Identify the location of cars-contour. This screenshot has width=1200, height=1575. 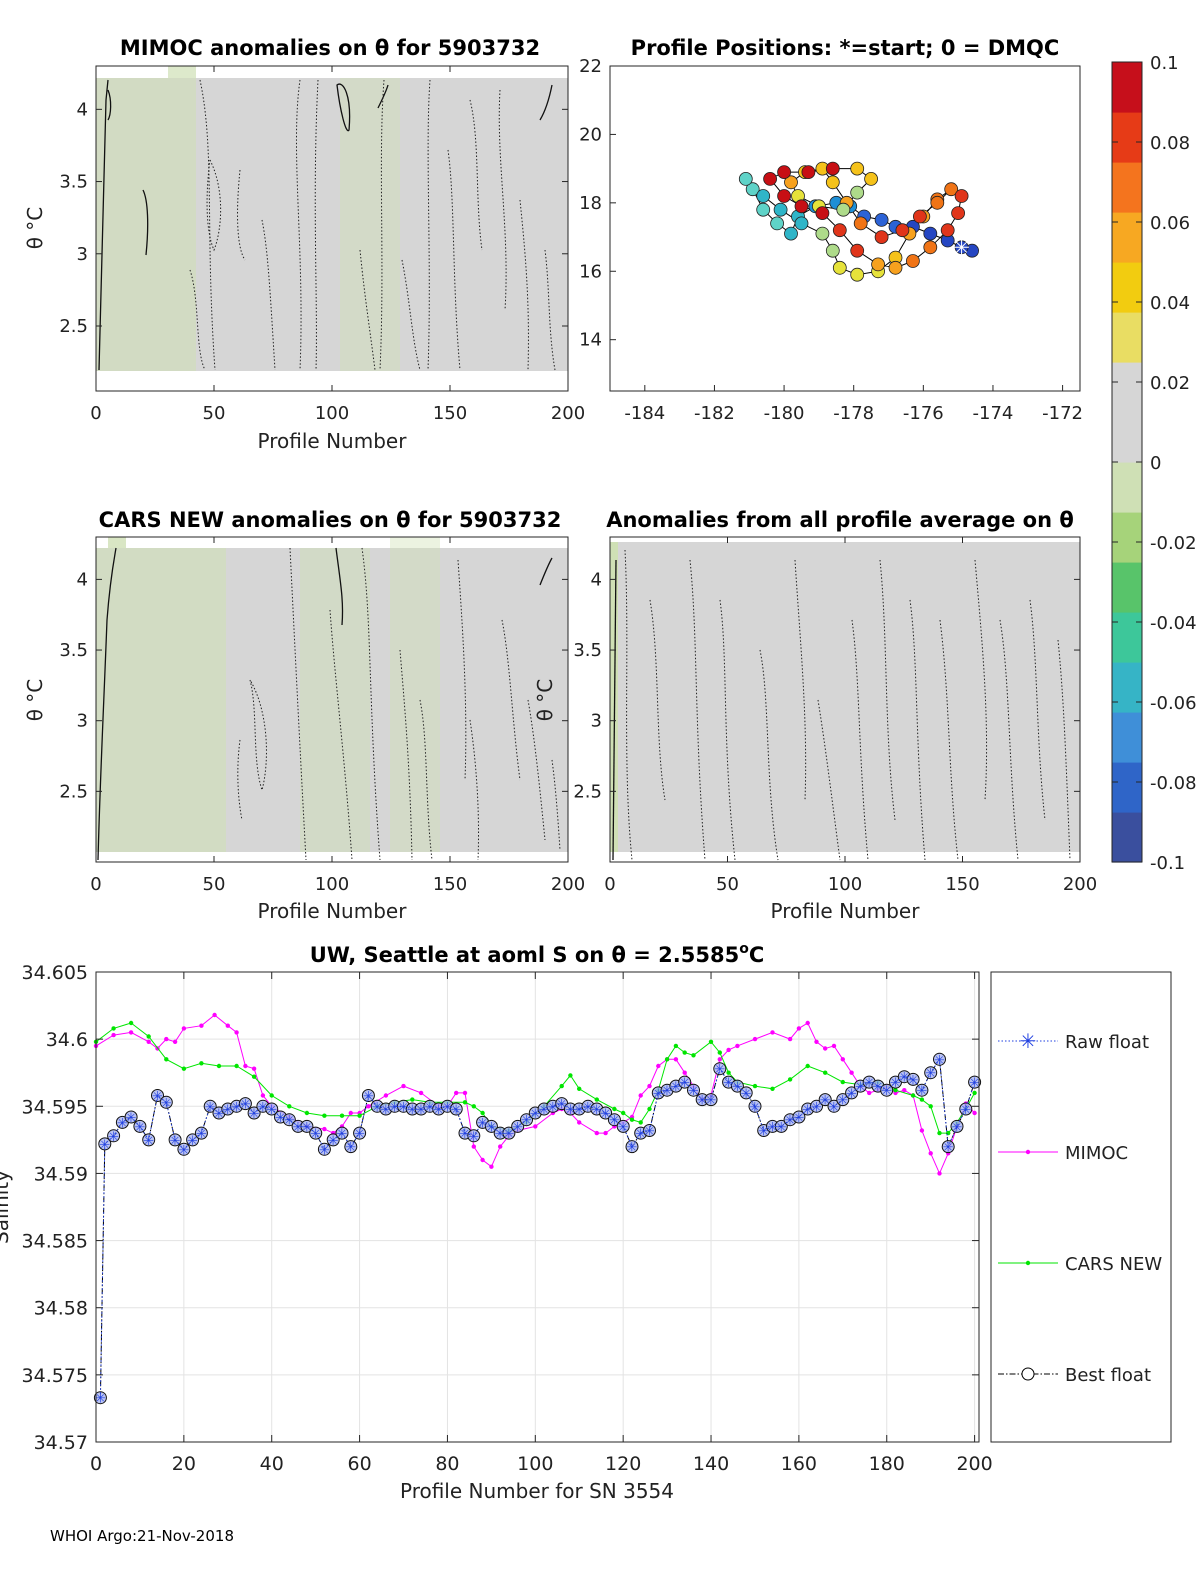
(107, 704).